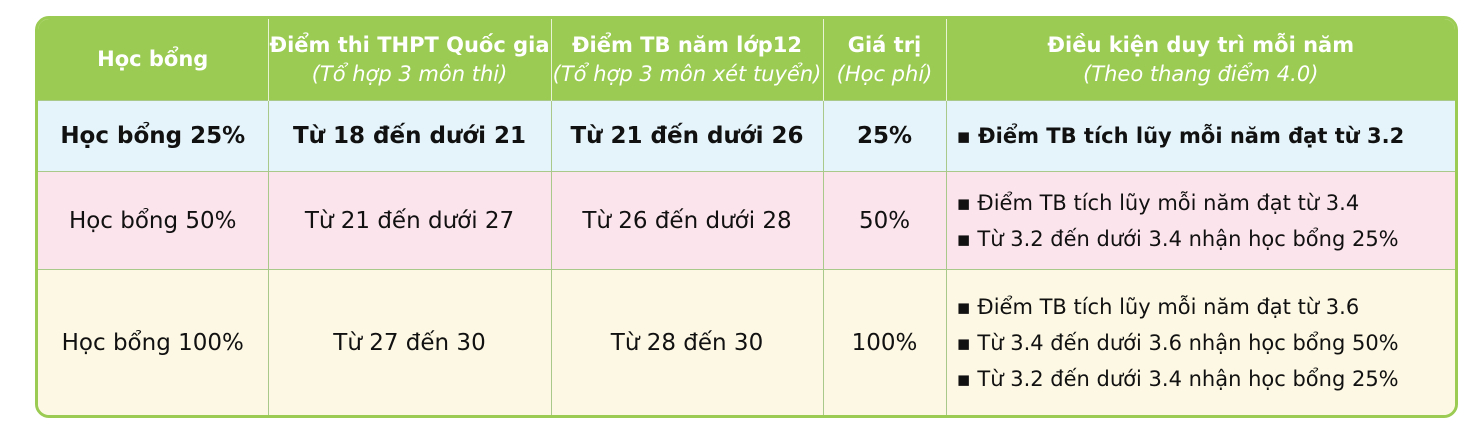  Describe the element at coordinates (409, 136) in the screenshot. I see `table-cell: Từ 18 đến dưới 21` at that location.